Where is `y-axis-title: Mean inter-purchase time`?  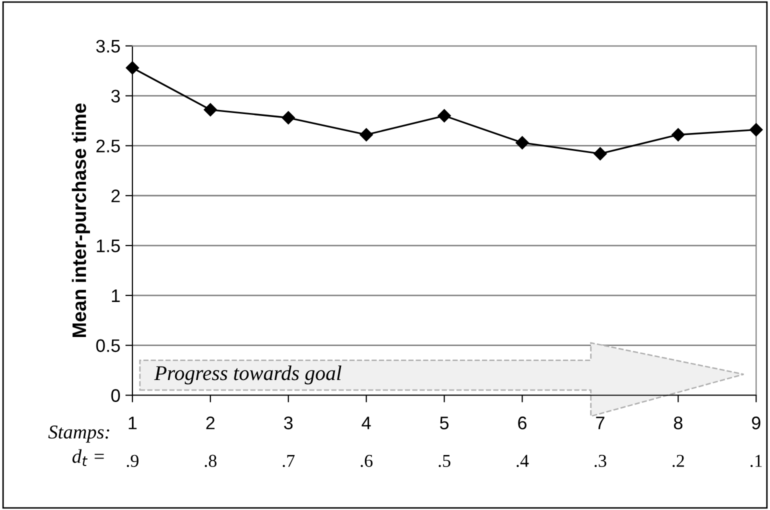 y-axis-title: Mean inter-purchase time is located at coordinates (81, 220).